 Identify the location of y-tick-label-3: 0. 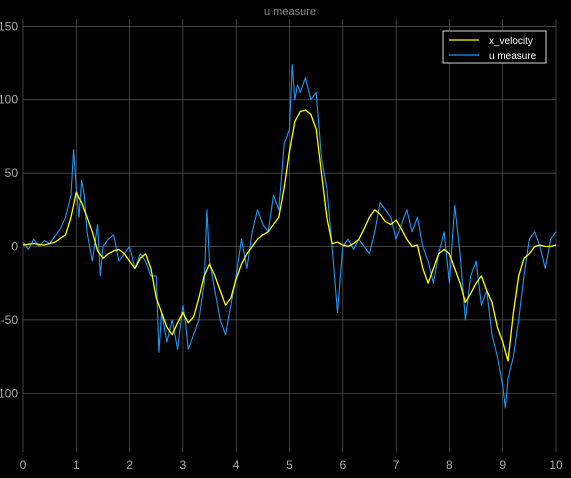
(14, 247).